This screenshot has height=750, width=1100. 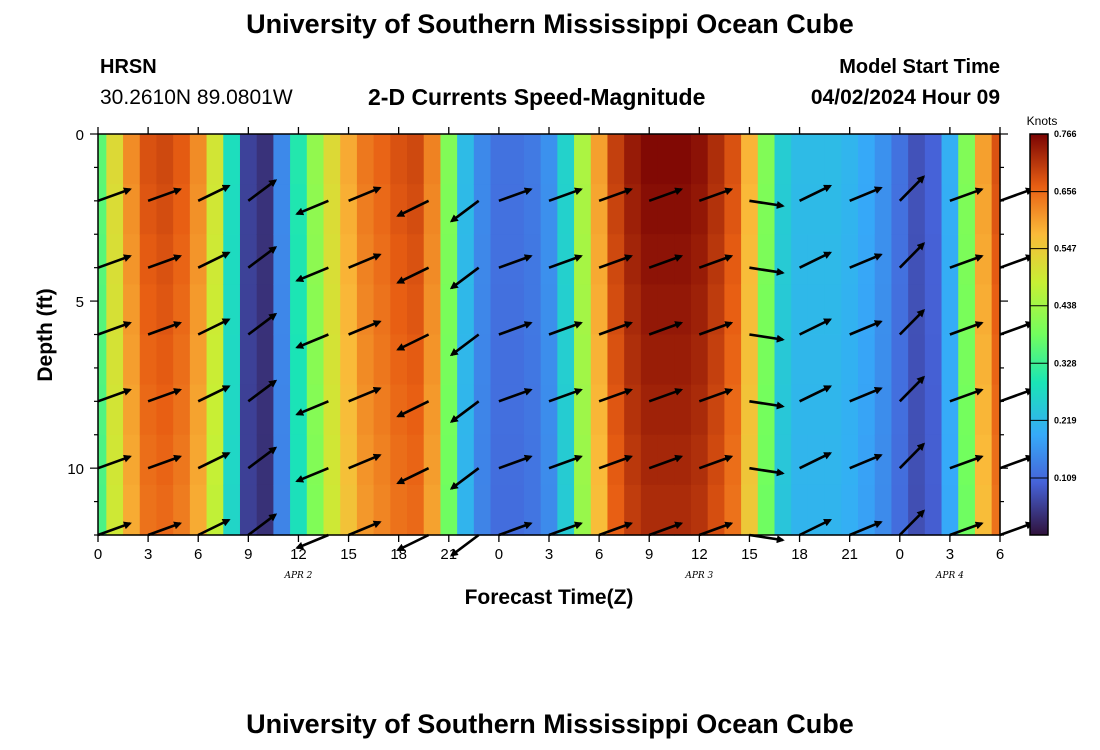 What do you see at coordinates (1065, 192) in the screenshot?
I see `colorbar-label: 0.656` at bounding box center [1065, 192].